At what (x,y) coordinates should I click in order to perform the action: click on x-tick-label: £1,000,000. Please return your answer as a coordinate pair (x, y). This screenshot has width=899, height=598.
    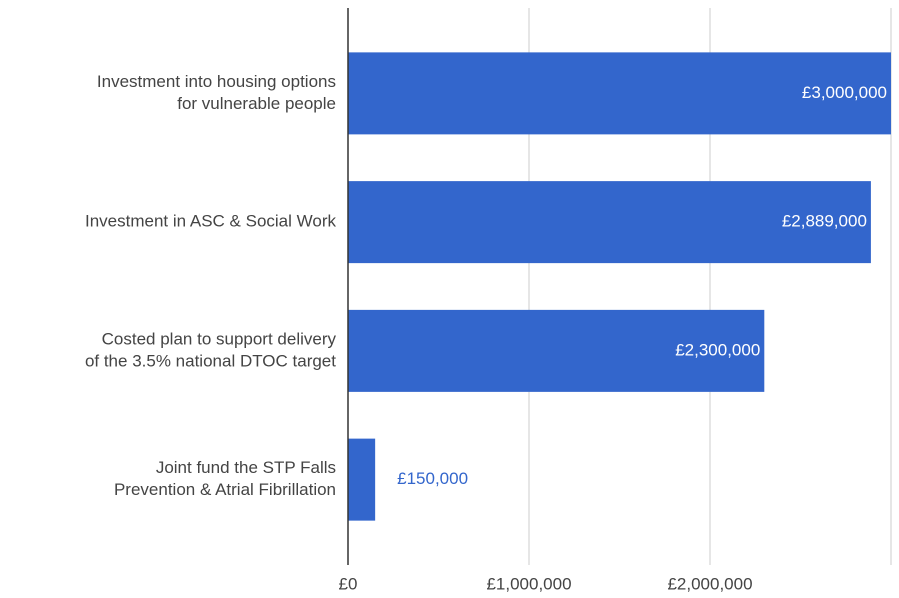
    Looking at the image, I should click on (528, 583).